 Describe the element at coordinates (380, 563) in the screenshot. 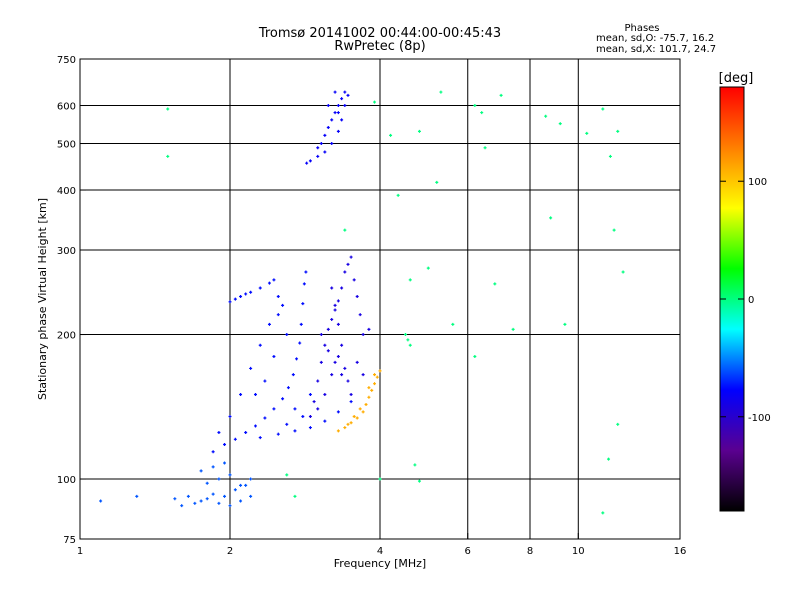

I see `x-axis-label: Frequency [MHz]` at that location.